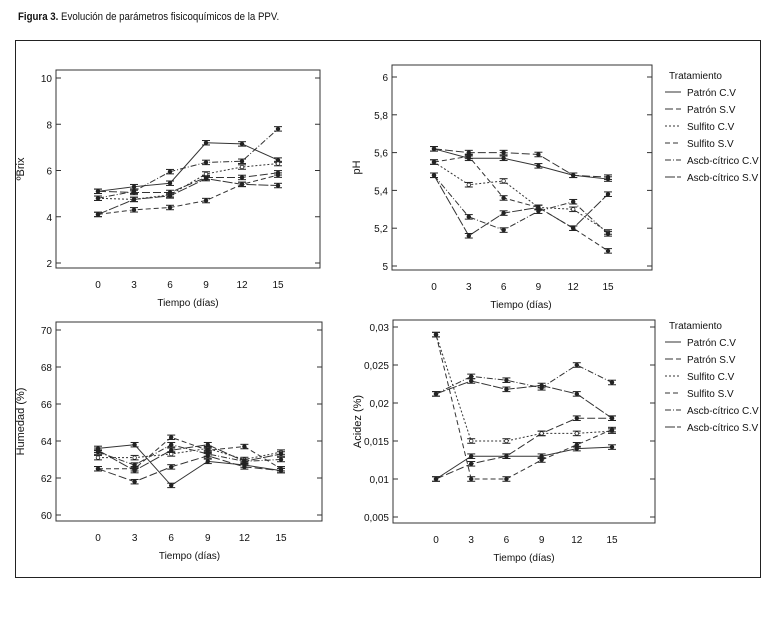 This screenshot has height=624, width=784. What do you see at coordinates (380, 404) in the screenshot?
I see `y-tick-label: 0,02` at bounding box center [380, 404].